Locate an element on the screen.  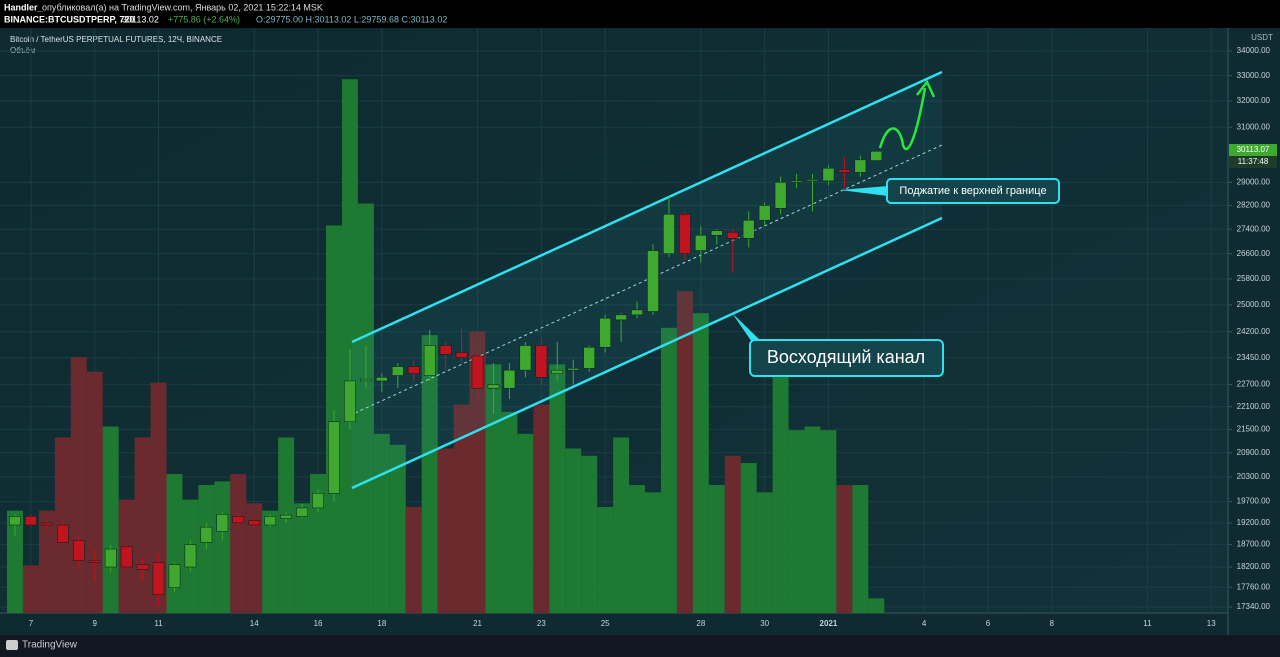
x-tick-label: 2021 is located at coordinates (829, 623).